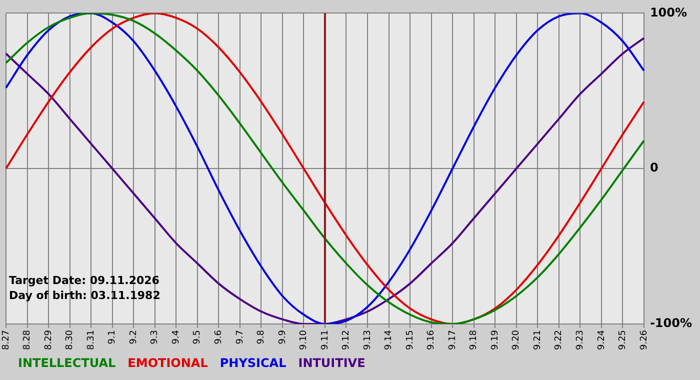  Describe the element at coordinates (325, 340) in the screenshot. I see `x-tick-label: 9.11` at that location.